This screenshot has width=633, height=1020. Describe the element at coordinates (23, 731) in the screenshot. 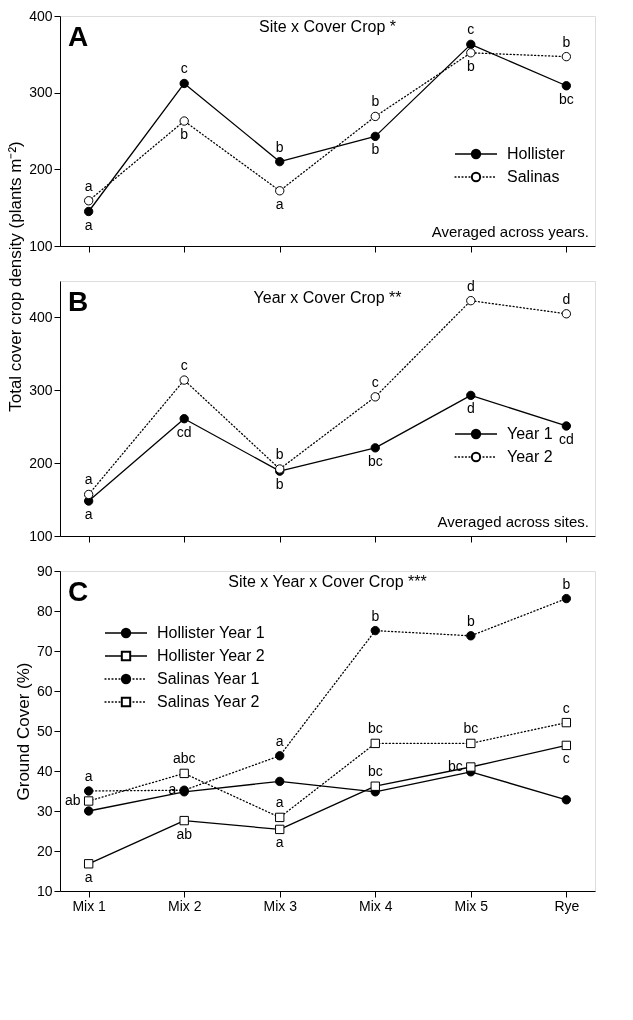

I see `y-axis-title: Ground Cover (%)` at that location.